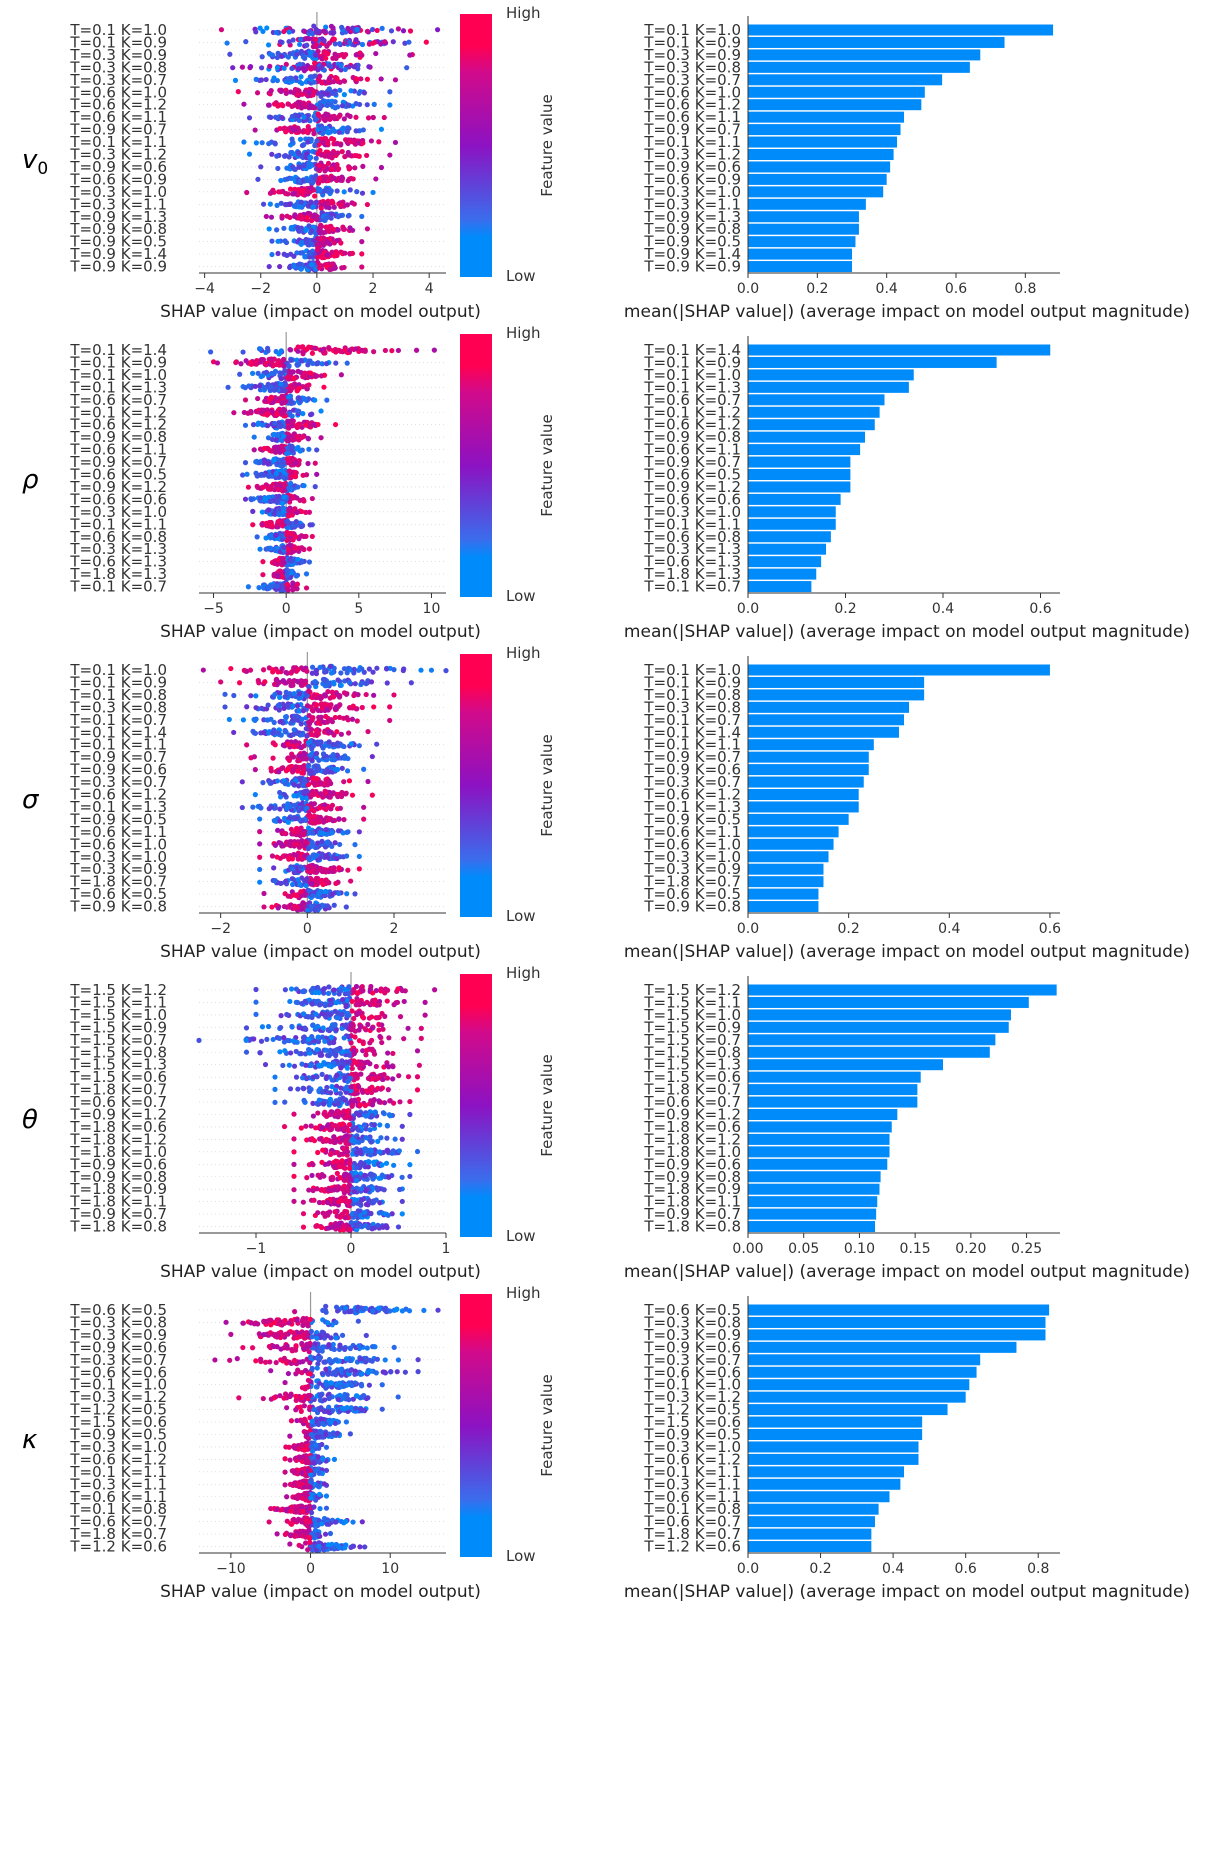 The width and height of the screenshot is (1215, 1873). Describe the element at coordinates (476, 465) in the screenshot. I see `colorbar` at that location.